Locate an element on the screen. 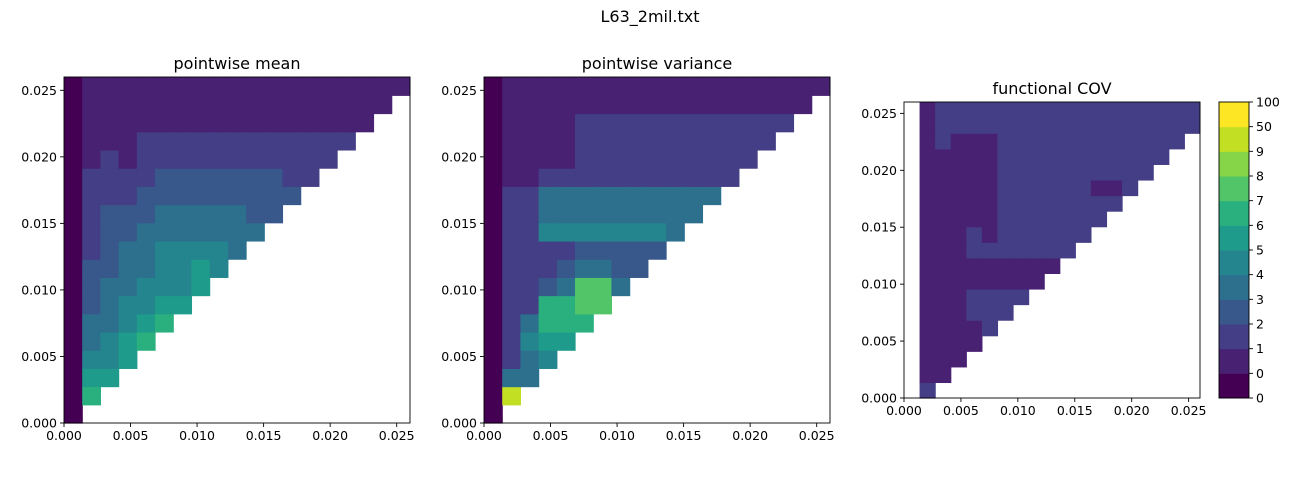  y-tick-label: 0.000 is located at coordinates (459, 423).